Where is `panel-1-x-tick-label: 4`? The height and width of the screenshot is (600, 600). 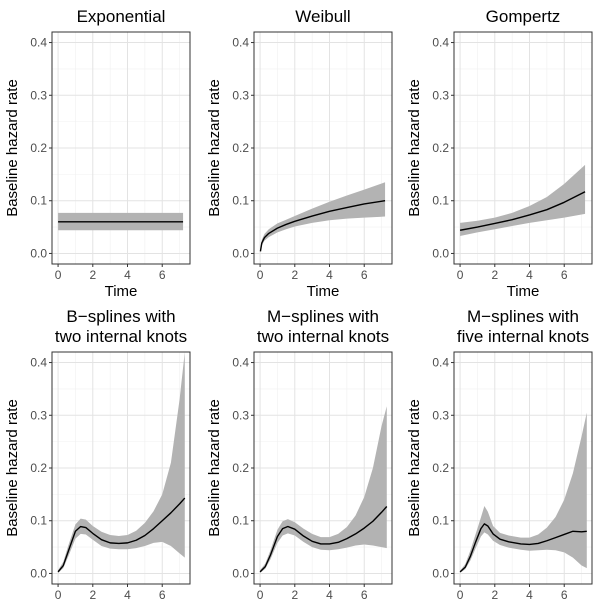 panel-1-x-tick-label: 4 is located at coordinates (127, 275).